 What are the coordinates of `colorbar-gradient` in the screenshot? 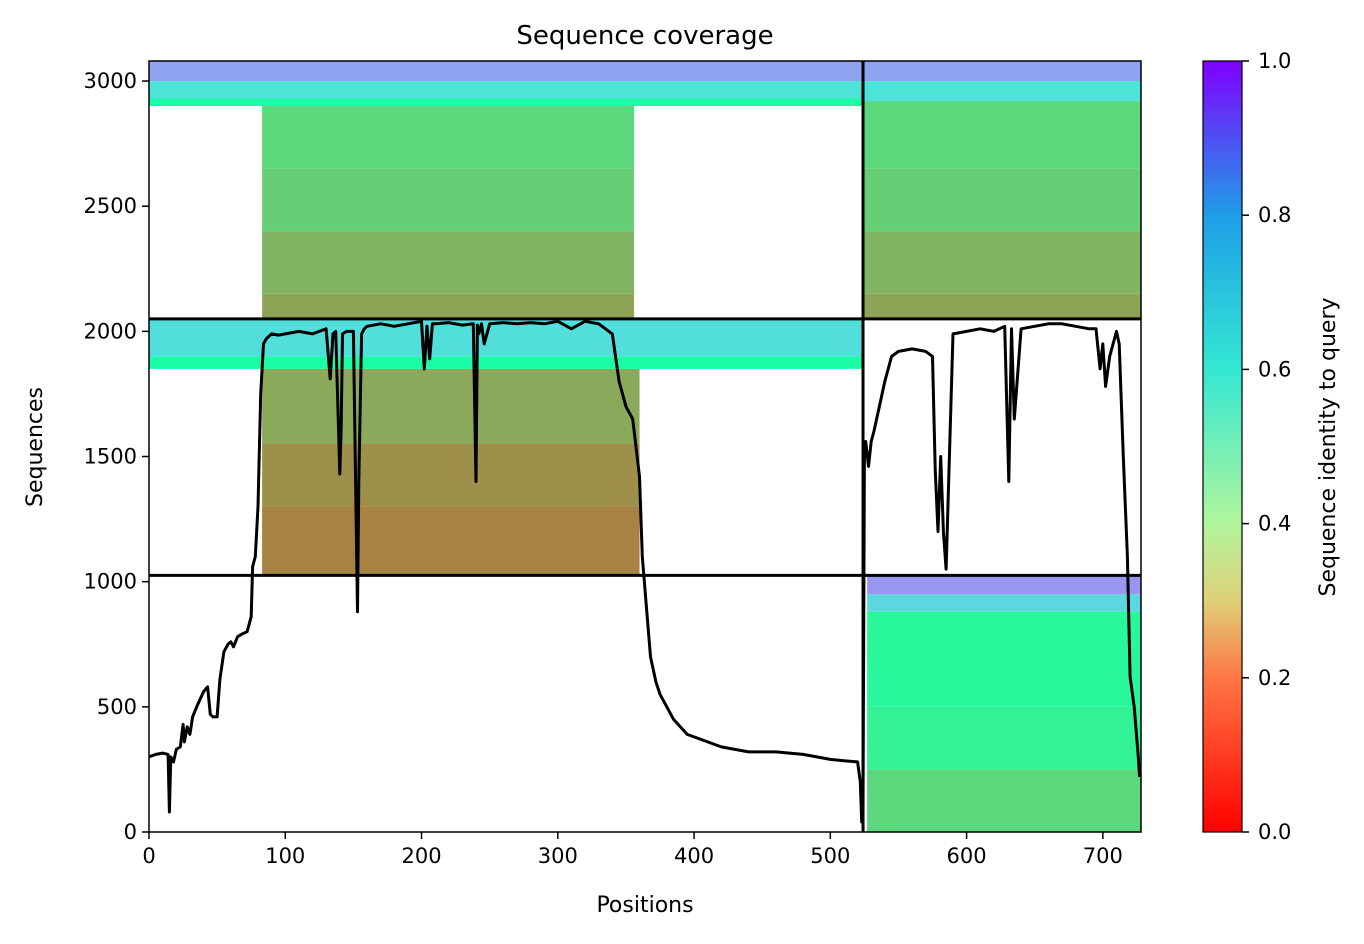 It's located at (1222, 446).